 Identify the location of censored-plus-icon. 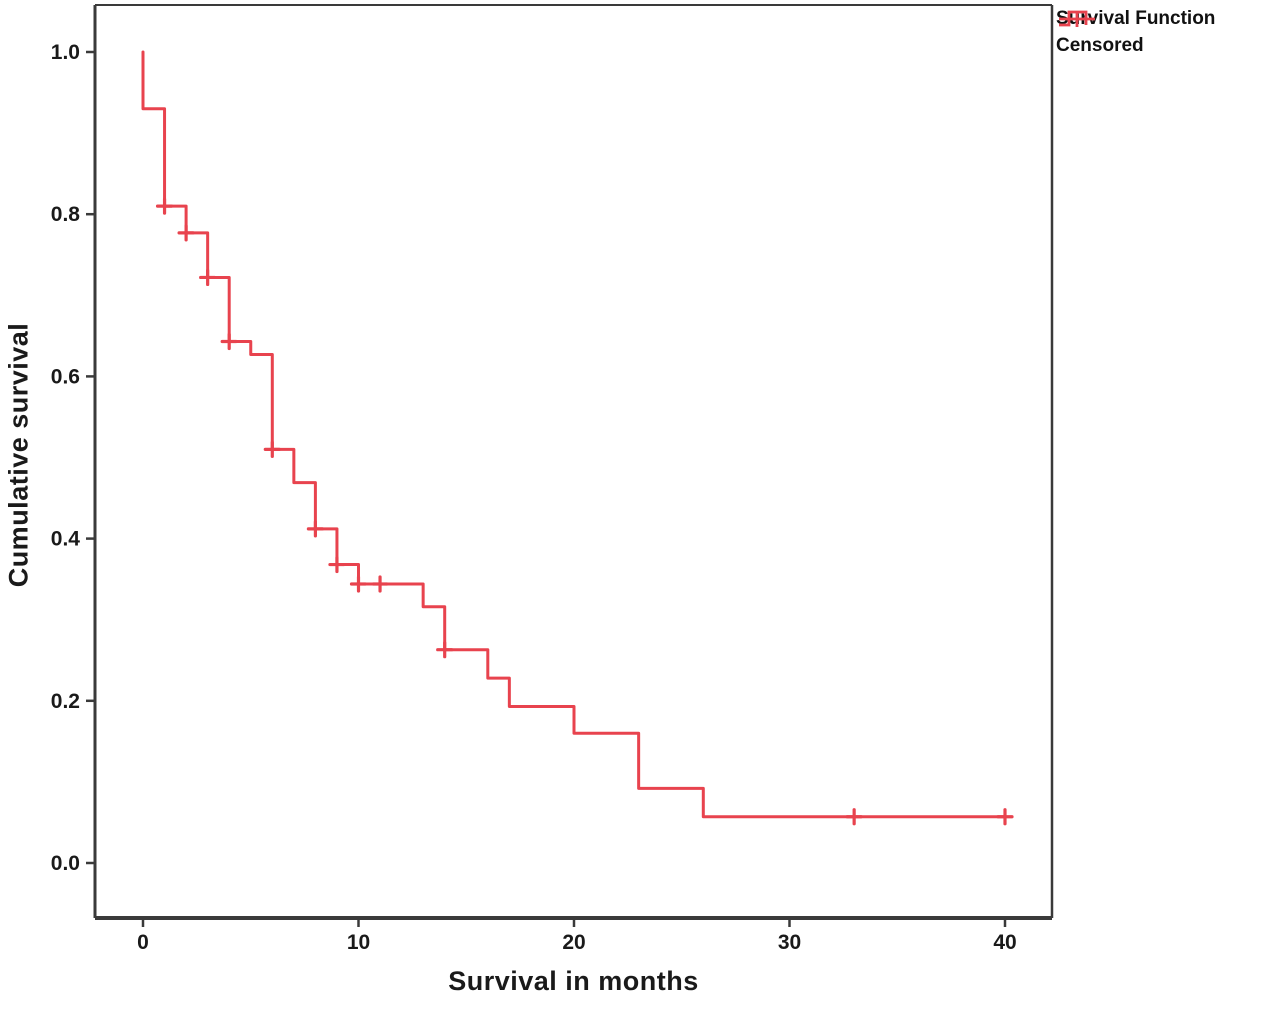
(1077, 19).